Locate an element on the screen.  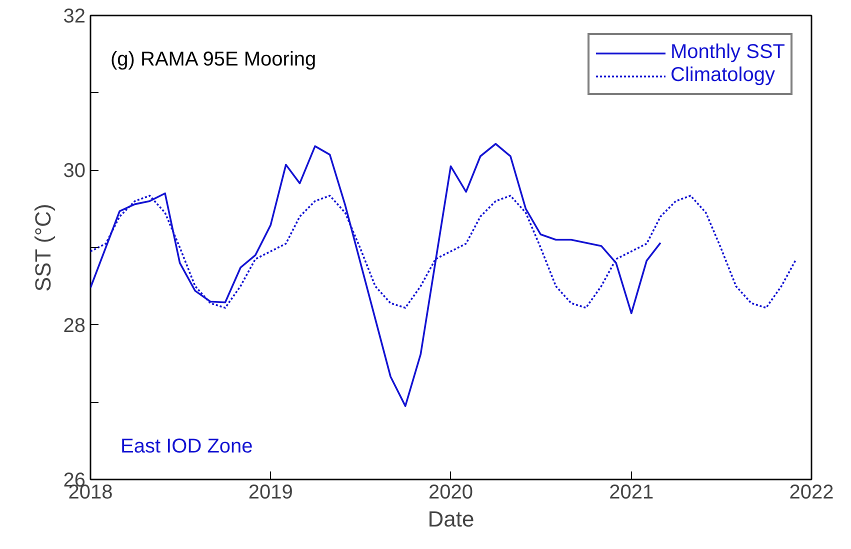
legend-label: Climatology is located at coordinates (722, 75).